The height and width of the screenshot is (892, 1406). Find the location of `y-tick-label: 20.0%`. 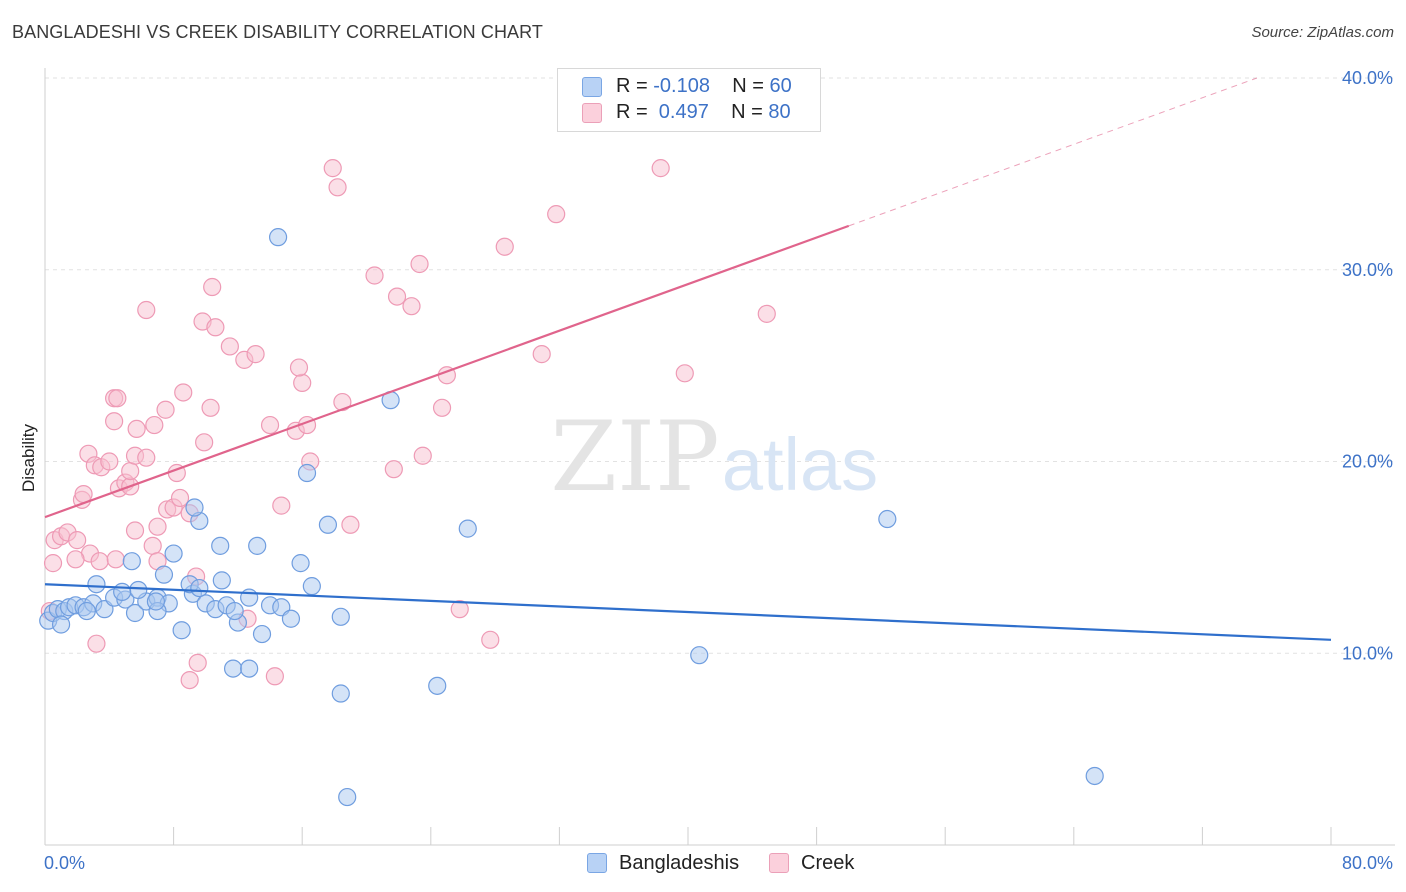

y-tick-label: 20.0% is located at coordinates (1367, 462).